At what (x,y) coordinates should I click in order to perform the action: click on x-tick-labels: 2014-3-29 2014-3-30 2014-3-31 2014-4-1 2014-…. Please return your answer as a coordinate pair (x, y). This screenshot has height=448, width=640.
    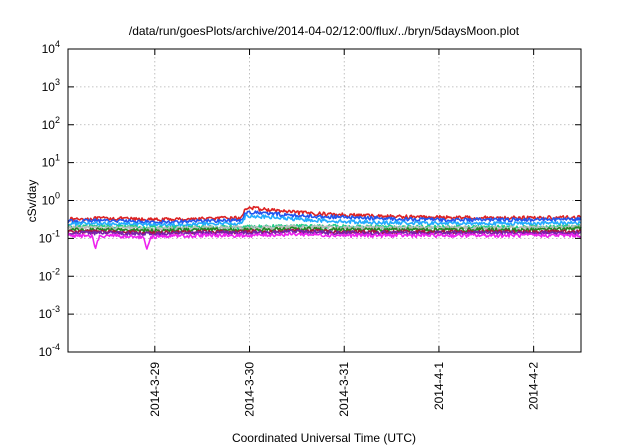
    Looking at the image, I should click on (344, 389).